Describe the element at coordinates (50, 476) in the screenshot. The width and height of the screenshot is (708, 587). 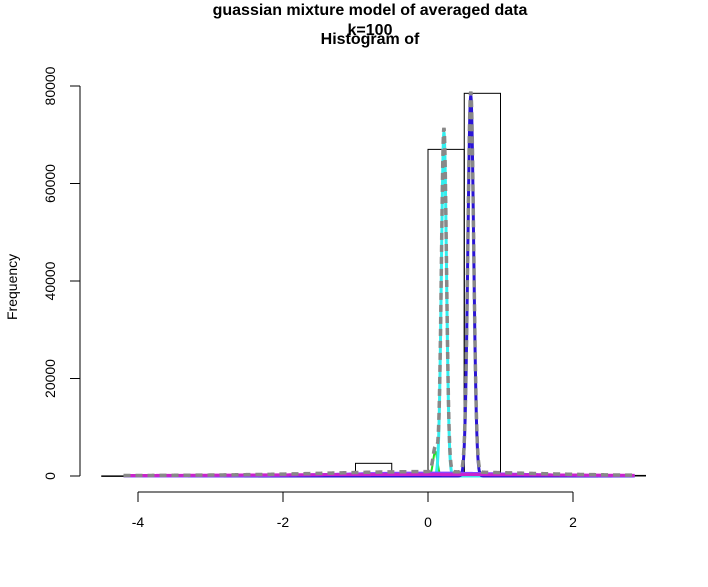
I see `y-tick-label: 0` at that location.